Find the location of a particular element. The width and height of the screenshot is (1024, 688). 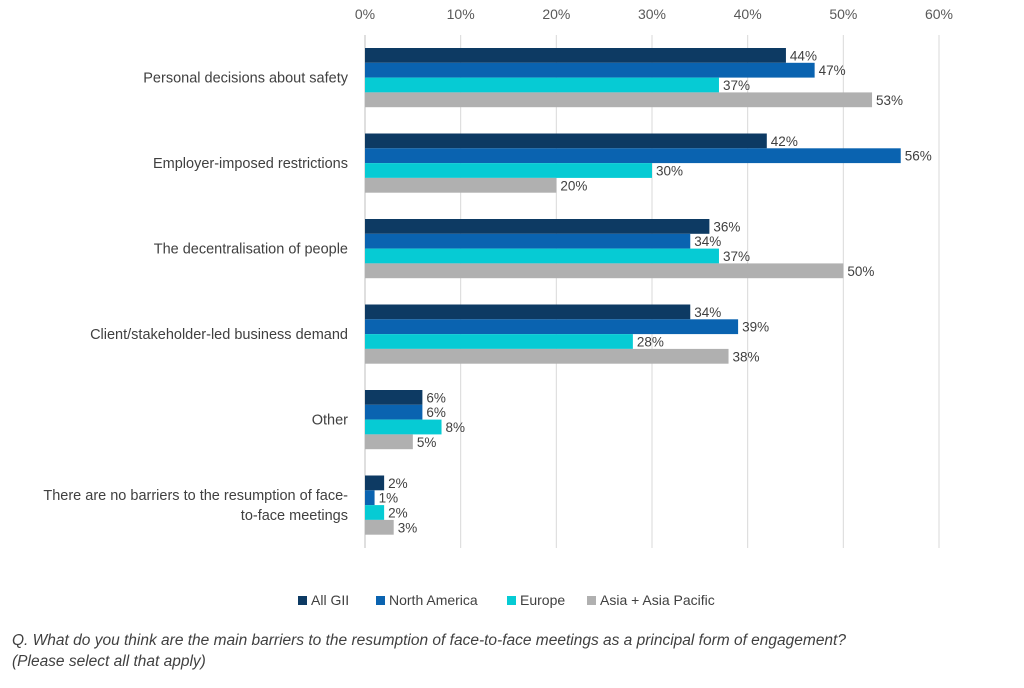

category-label: Client/stakeholder-led business demand is located at coordinates (219, 335).